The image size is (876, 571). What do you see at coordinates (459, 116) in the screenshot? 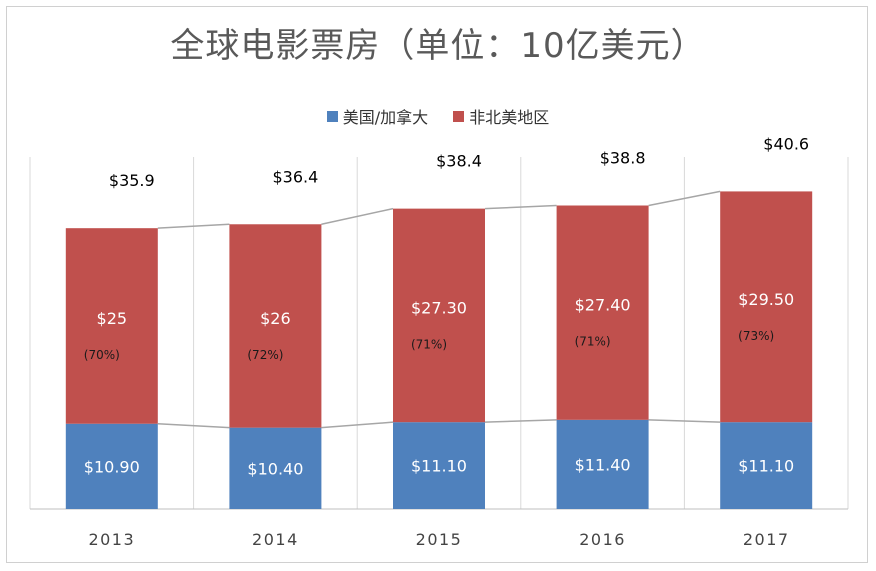
I see `legend-swatch-intl` at bounding box center [459, 116].